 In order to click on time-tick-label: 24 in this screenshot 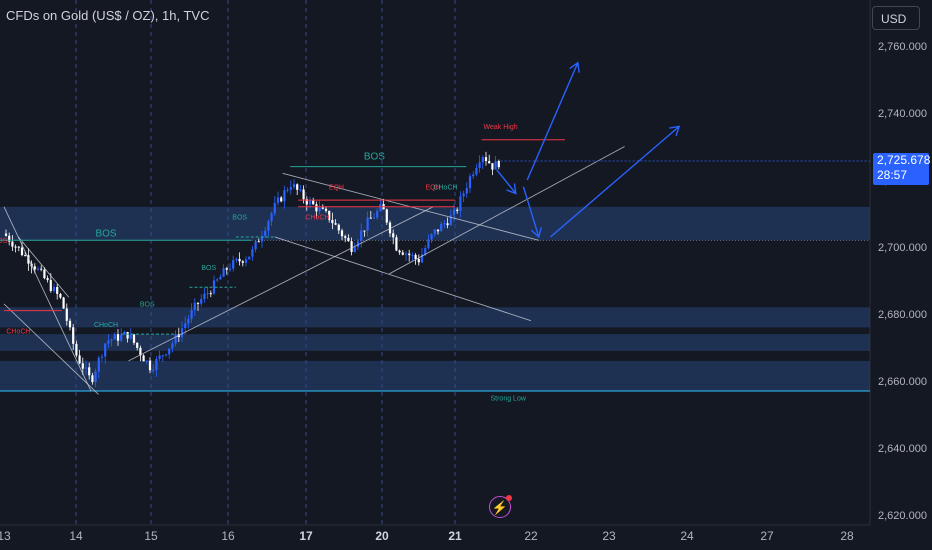, I will do `click(687, 536)`.